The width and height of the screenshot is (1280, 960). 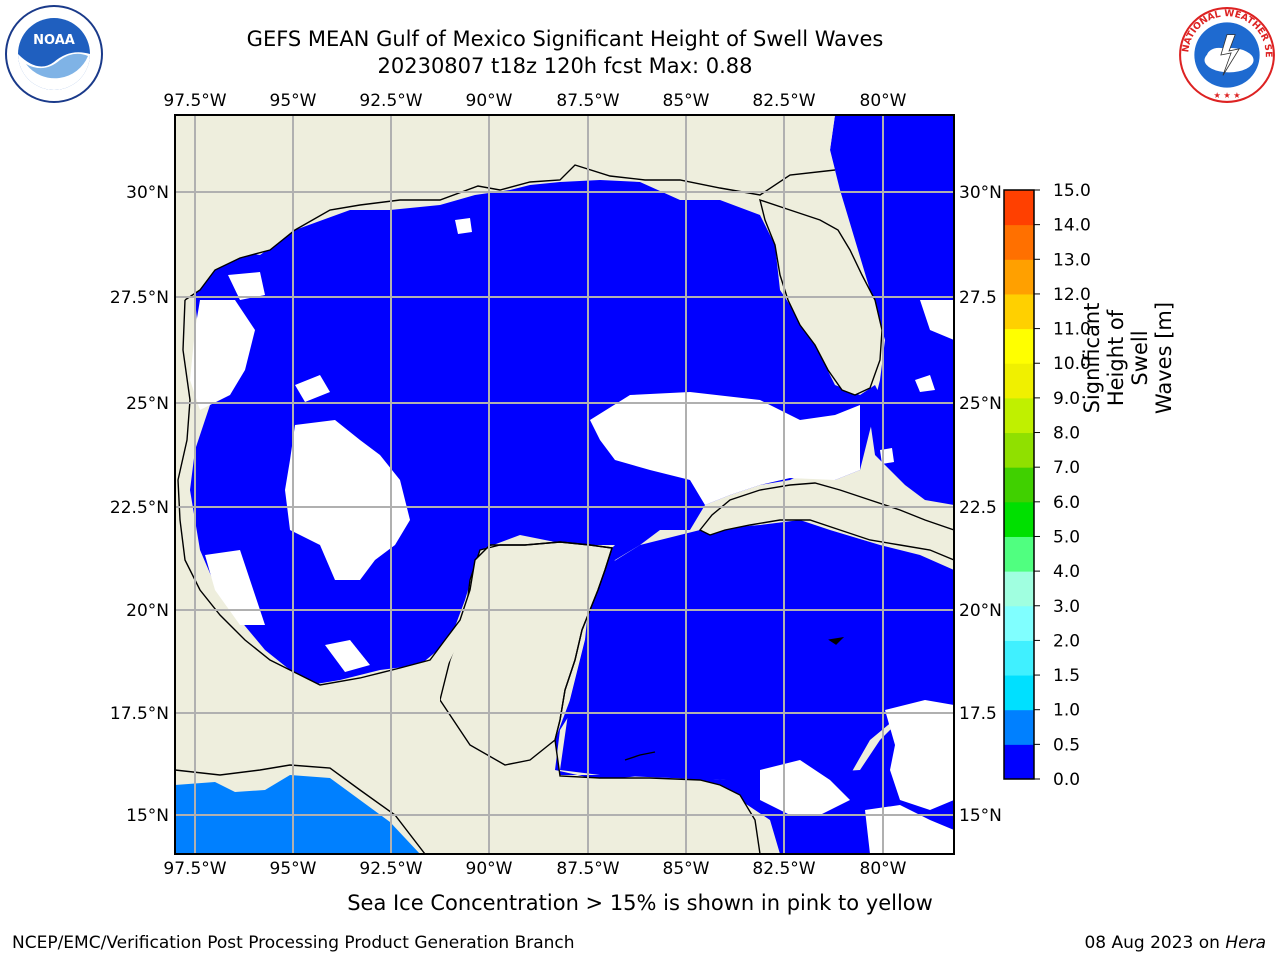 What do you see at coordinates (1072, 260) in the screenshot?
I see `colorbar-tick-label: 13.0` at bounding box center [1072, 260].